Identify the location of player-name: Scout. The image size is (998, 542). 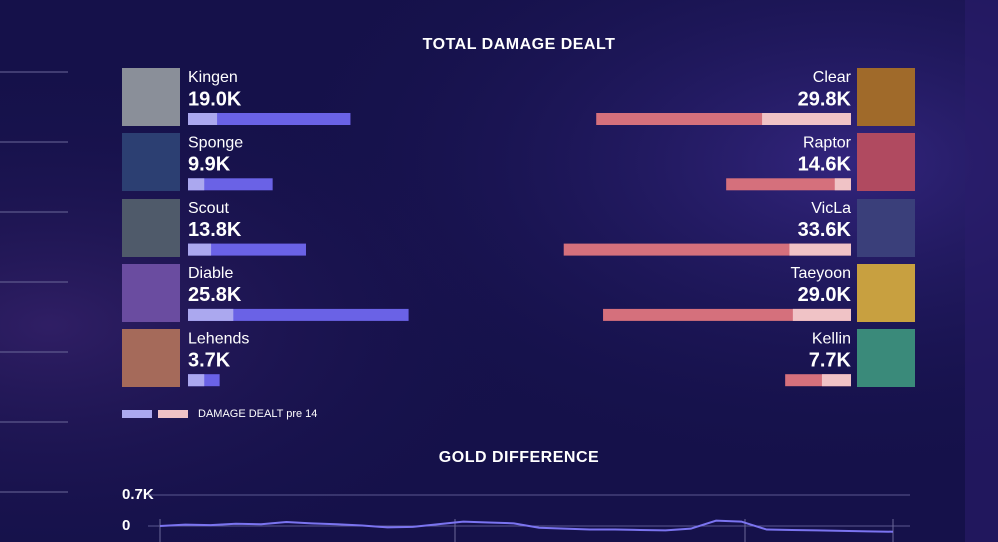
(208, 208).